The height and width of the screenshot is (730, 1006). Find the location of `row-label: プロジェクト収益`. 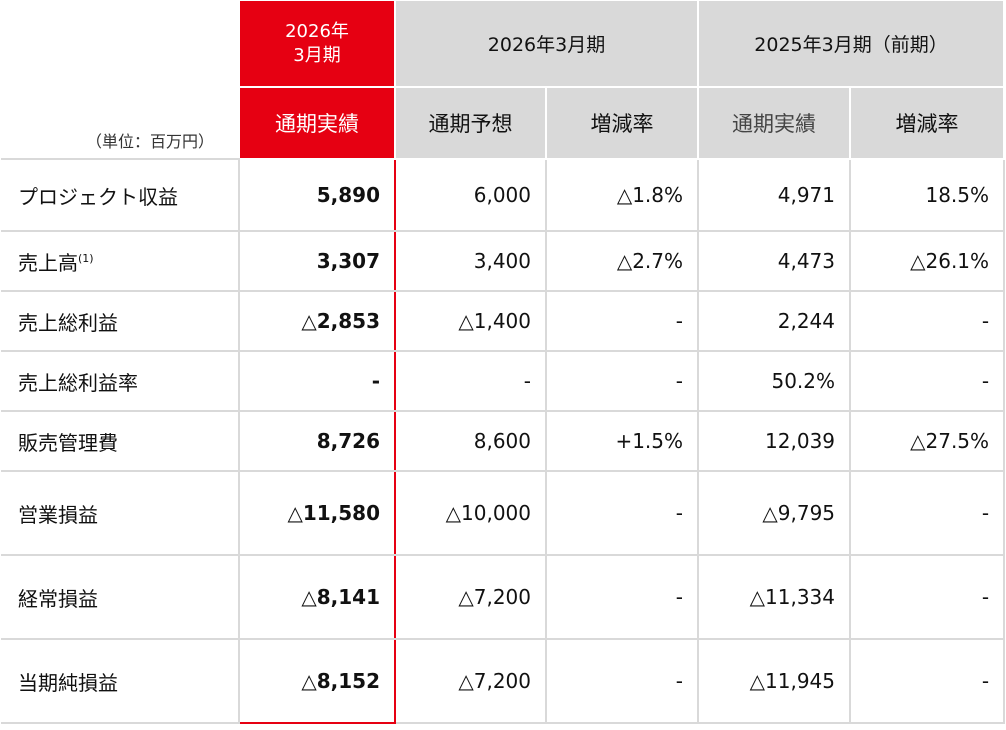

row-label: プロジェクト収益 is located at coordinates (120, 195).